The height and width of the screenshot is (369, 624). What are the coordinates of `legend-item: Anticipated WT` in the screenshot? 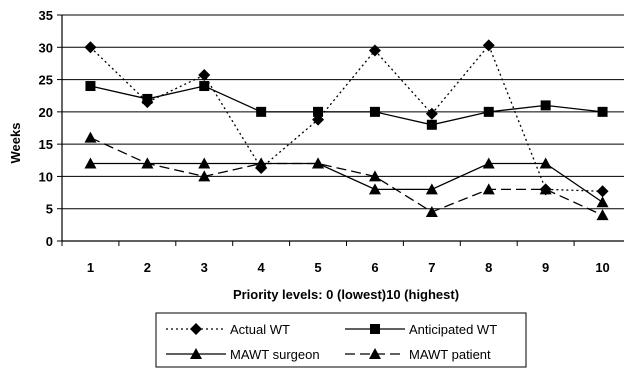 It's located at (421, 329).